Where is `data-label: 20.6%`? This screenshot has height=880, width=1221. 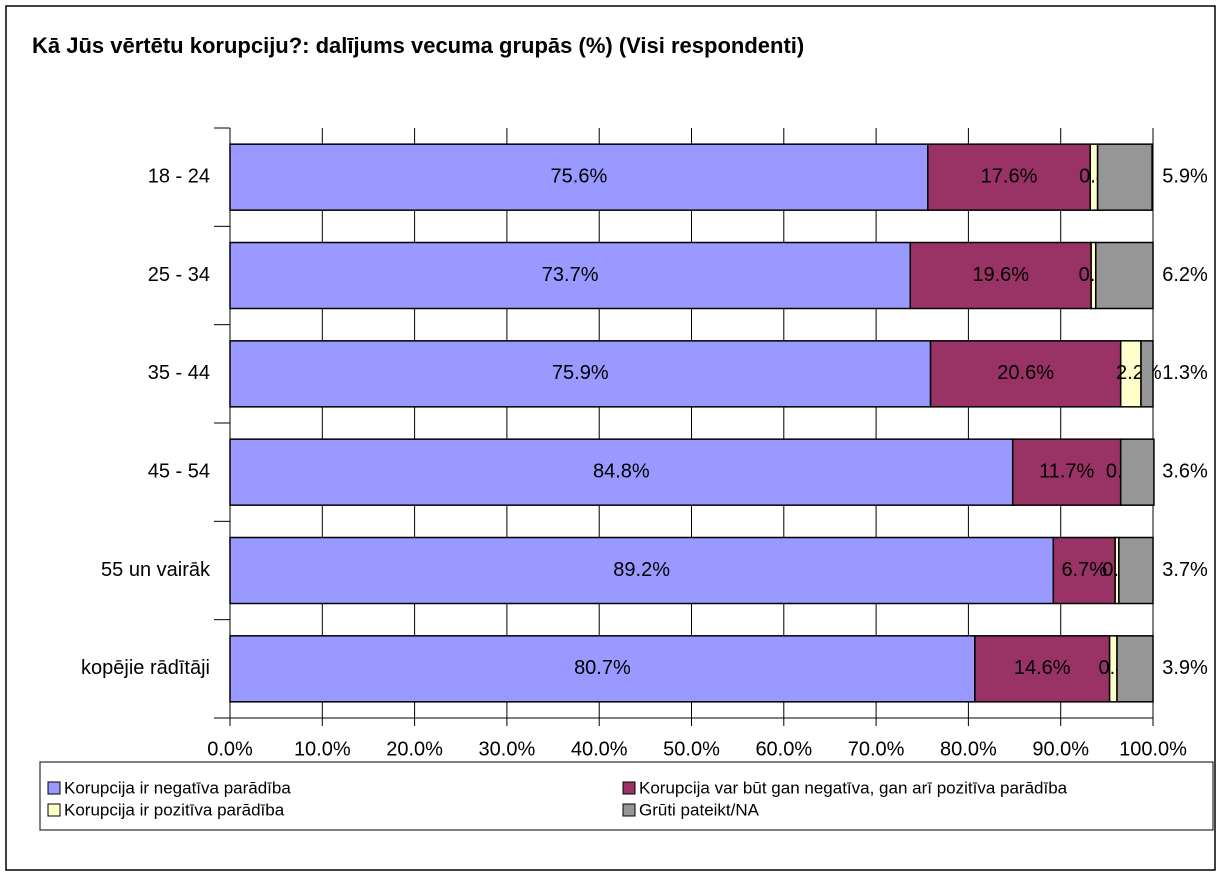
data-label: 20.6% is located at coordinates (1025, 373).